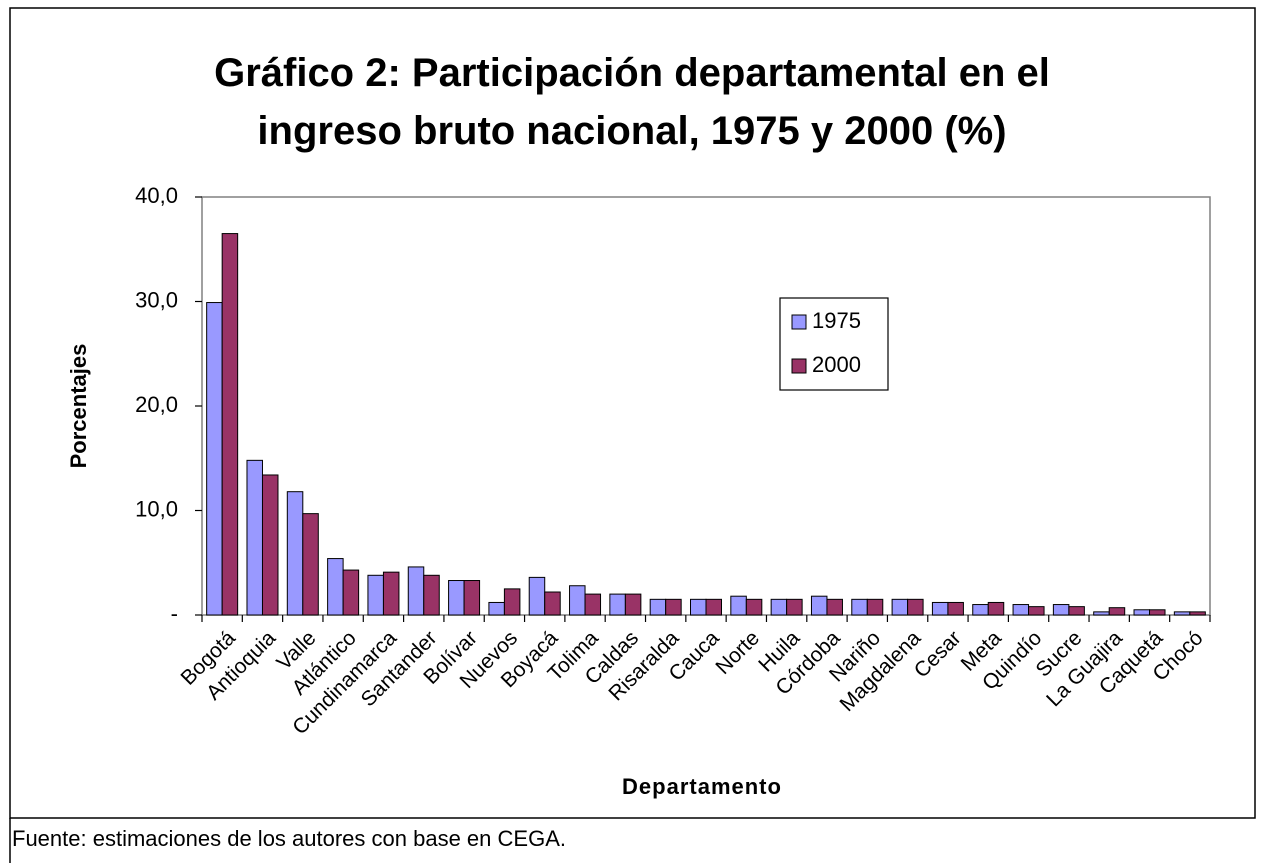 Image resolution: width=1265 pixels, height=863 pixels. Describe the element at coordinates (156, 195) in the screenshot. I see `y-tick-label: 40,0` at that location.